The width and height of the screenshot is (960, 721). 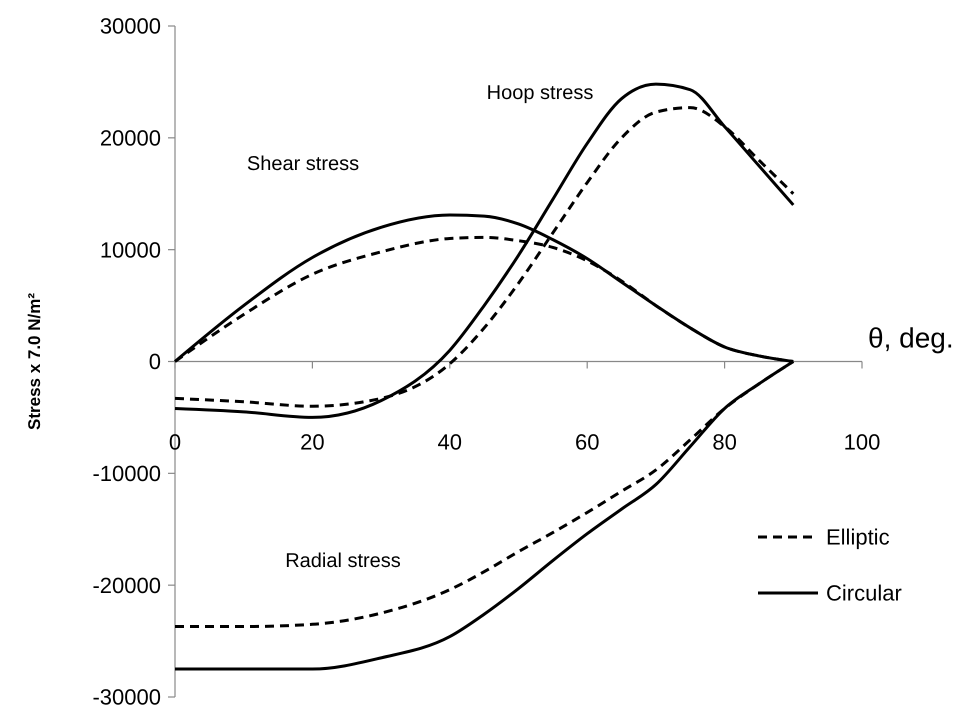 What do you see at coordinates (724, 442) in the screenshot?
I see `x-tick-label: 80` at bounding box center [724, 442].